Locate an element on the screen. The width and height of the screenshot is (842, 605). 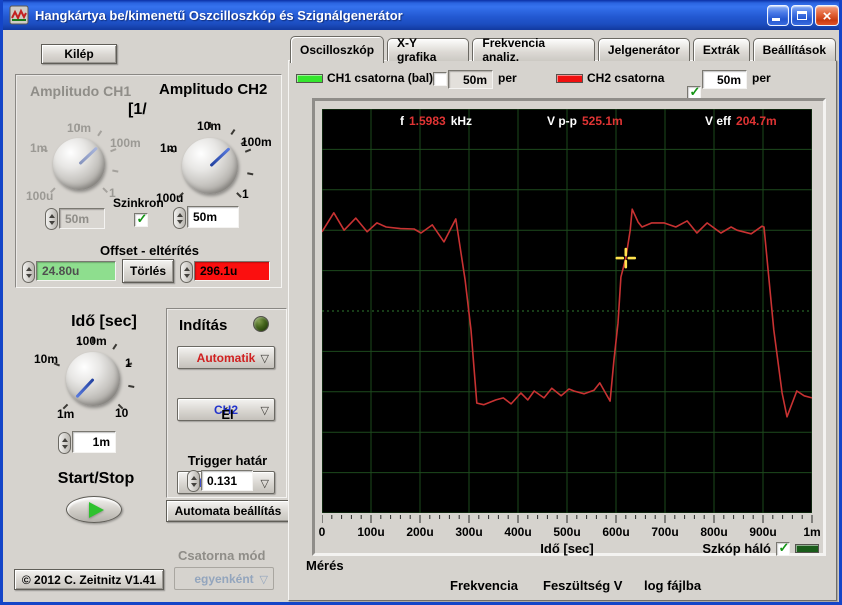
amplitude-ch2-value: 50m is located at coordinates (213, 217).